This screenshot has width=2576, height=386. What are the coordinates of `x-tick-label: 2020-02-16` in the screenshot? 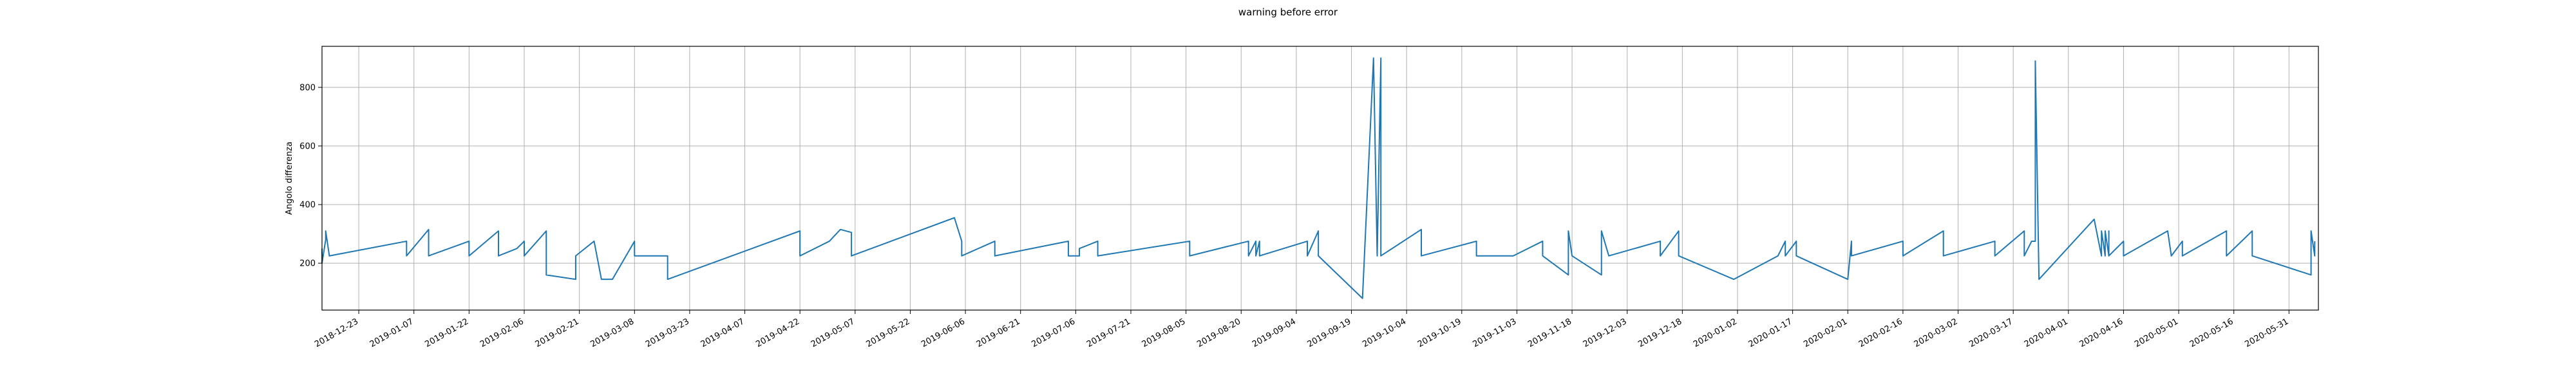 It's located at (1880, 333).